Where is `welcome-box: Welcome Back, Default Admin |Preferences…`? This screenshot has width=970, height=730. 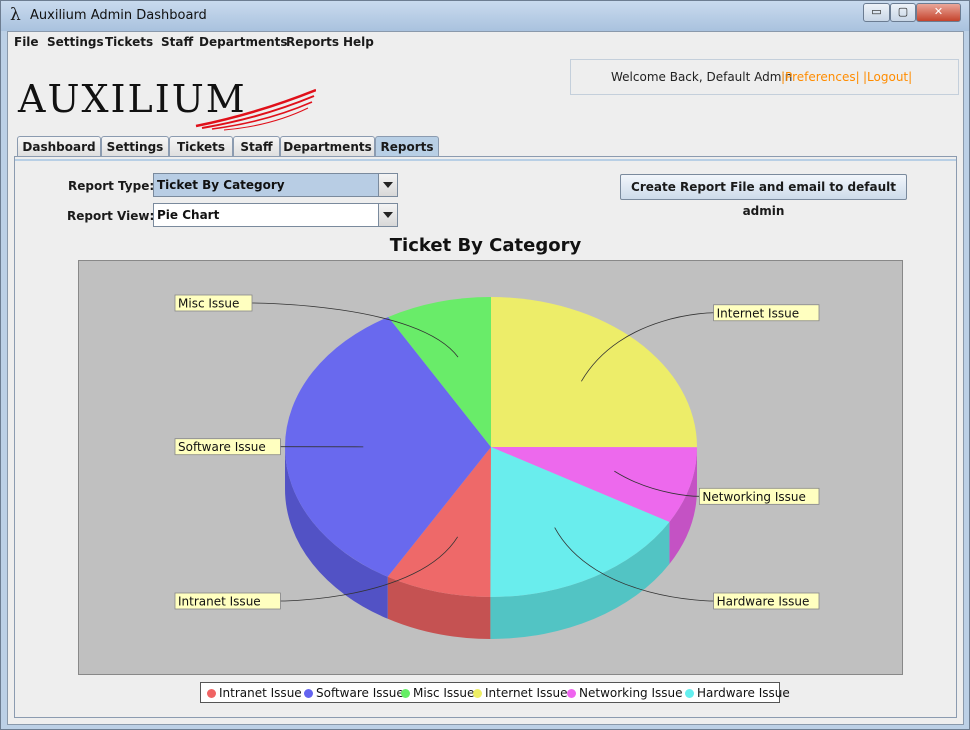 welcome-box: Welcome Back, Default Admin |Preferences… is located at coordinates (764, 77).